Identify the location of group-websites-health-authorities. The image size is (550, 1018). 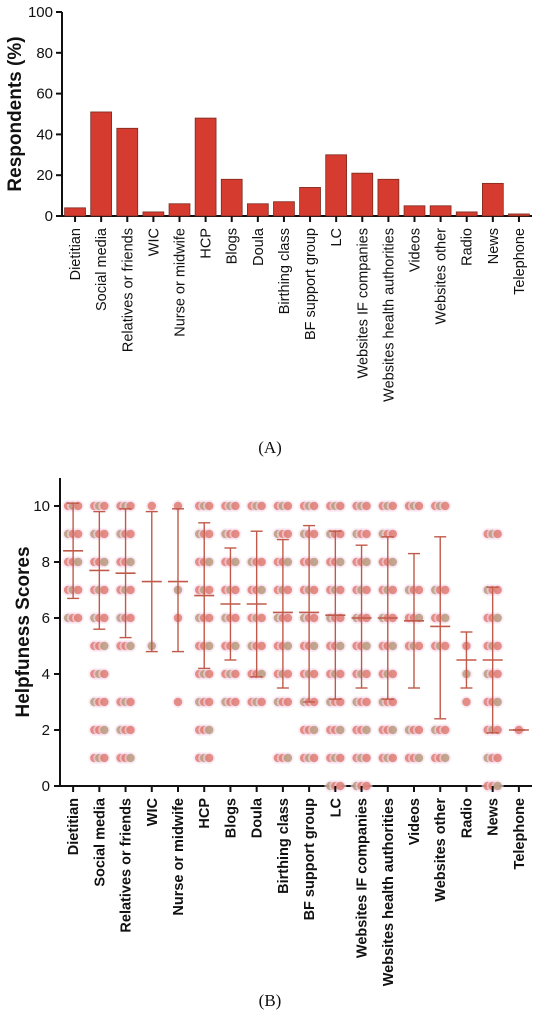
(387, 632).